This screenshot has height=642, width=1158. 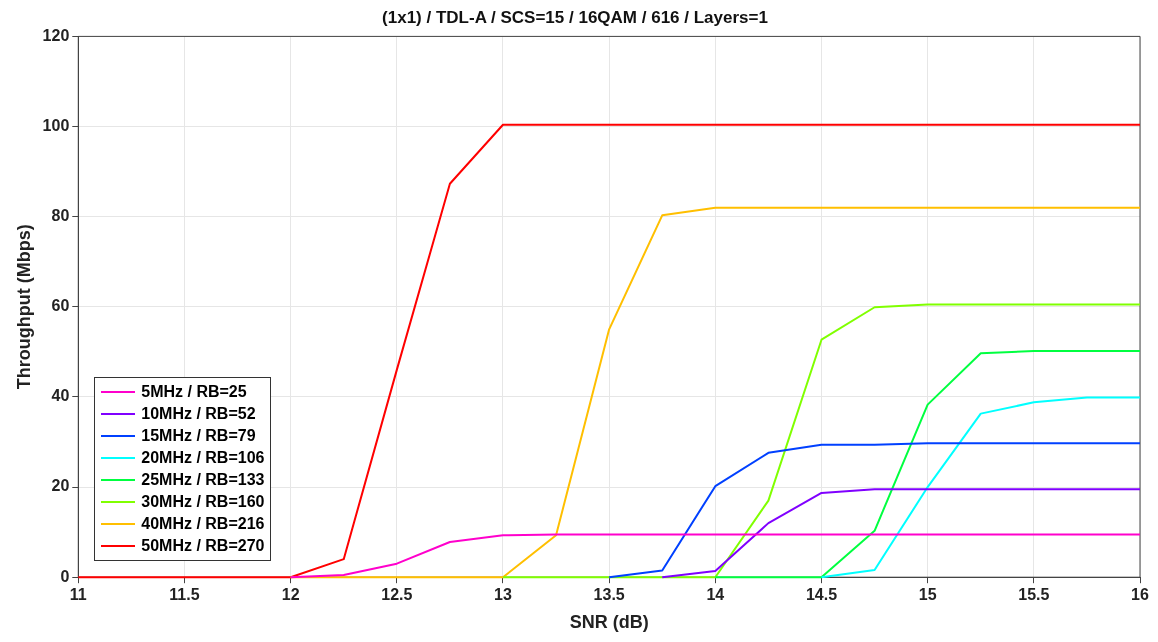 What do you see at coordinates (60, 486) in the screenshot?
I see `y-tick-label: 20` at bounding box center [60, 486].